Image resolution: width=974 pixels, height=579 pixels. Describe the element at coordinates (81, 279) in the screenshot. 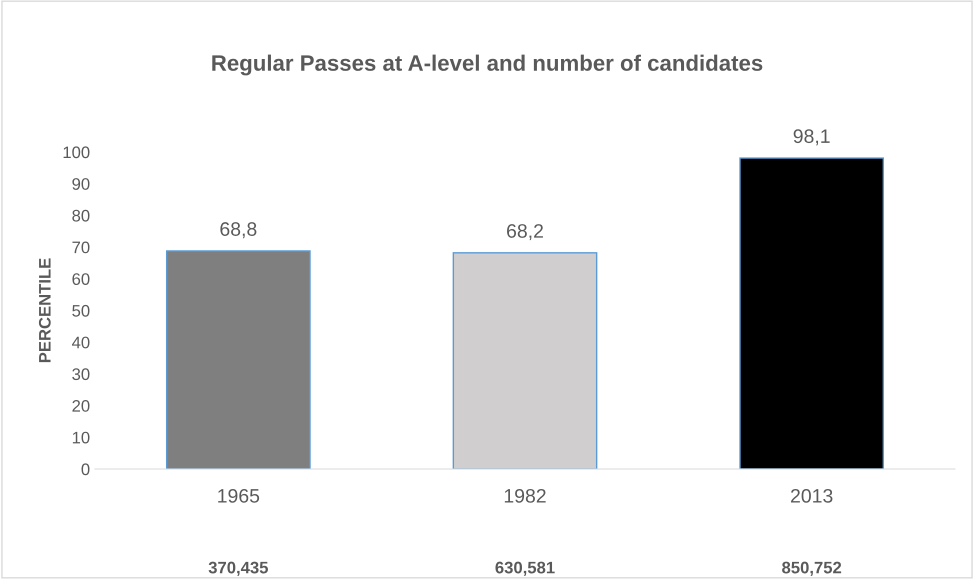

I see `y-tick-label: 60` at that location.